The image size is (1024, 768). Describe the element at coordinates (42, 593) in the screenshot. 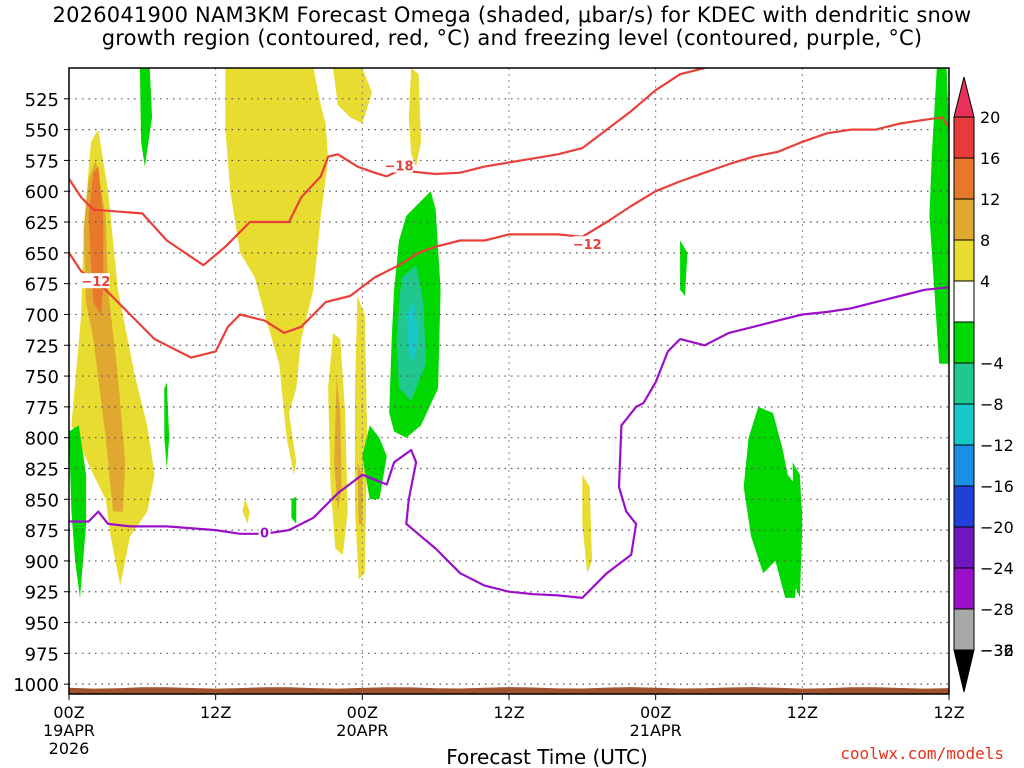

I see `y-tick-label-925: 925` at that location.